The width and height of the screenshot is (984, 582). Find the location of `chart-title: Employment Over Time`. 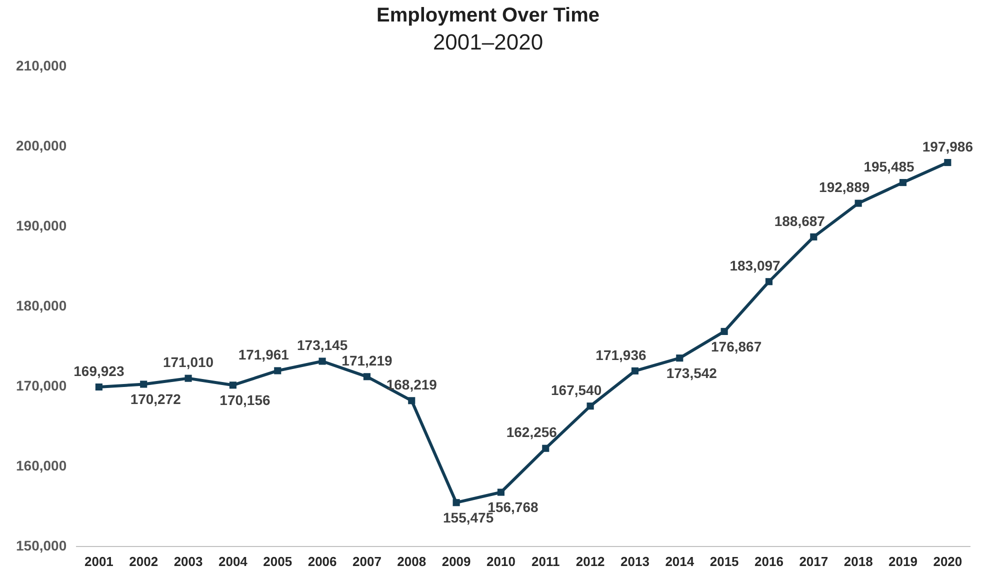

chart-title: Employment Over Time is located at coordinates (488, 15).